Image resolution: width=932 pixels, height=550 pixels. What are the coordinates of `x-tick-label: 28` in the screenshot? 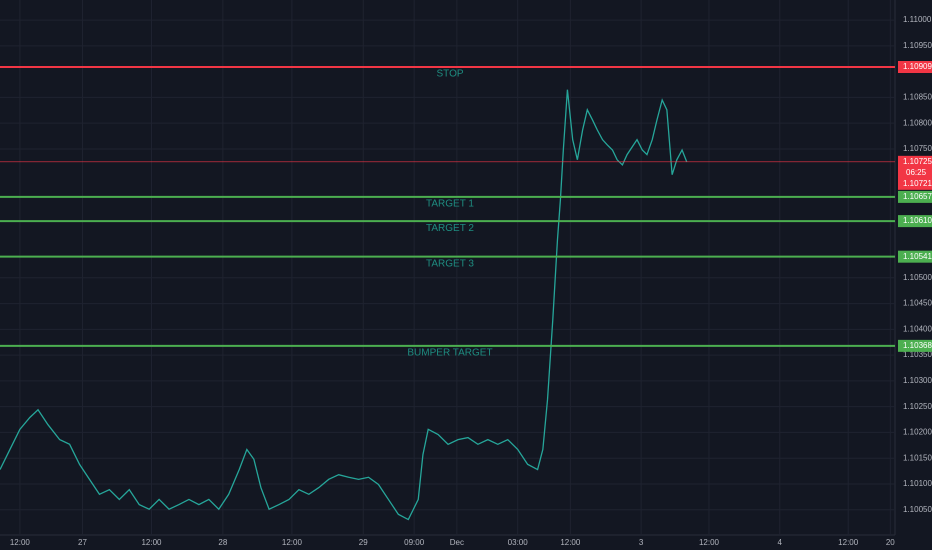 It's located at (222, 542).